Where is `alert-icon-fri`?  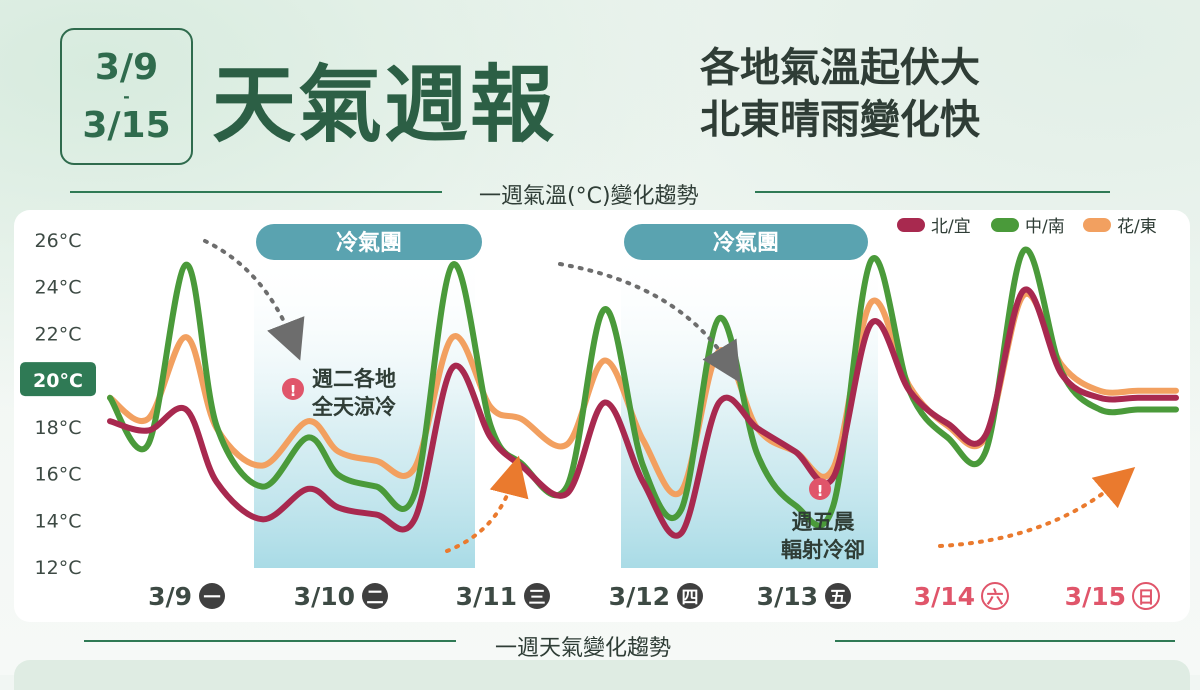
alert-icon-fri is located at coordinates (820, 489).